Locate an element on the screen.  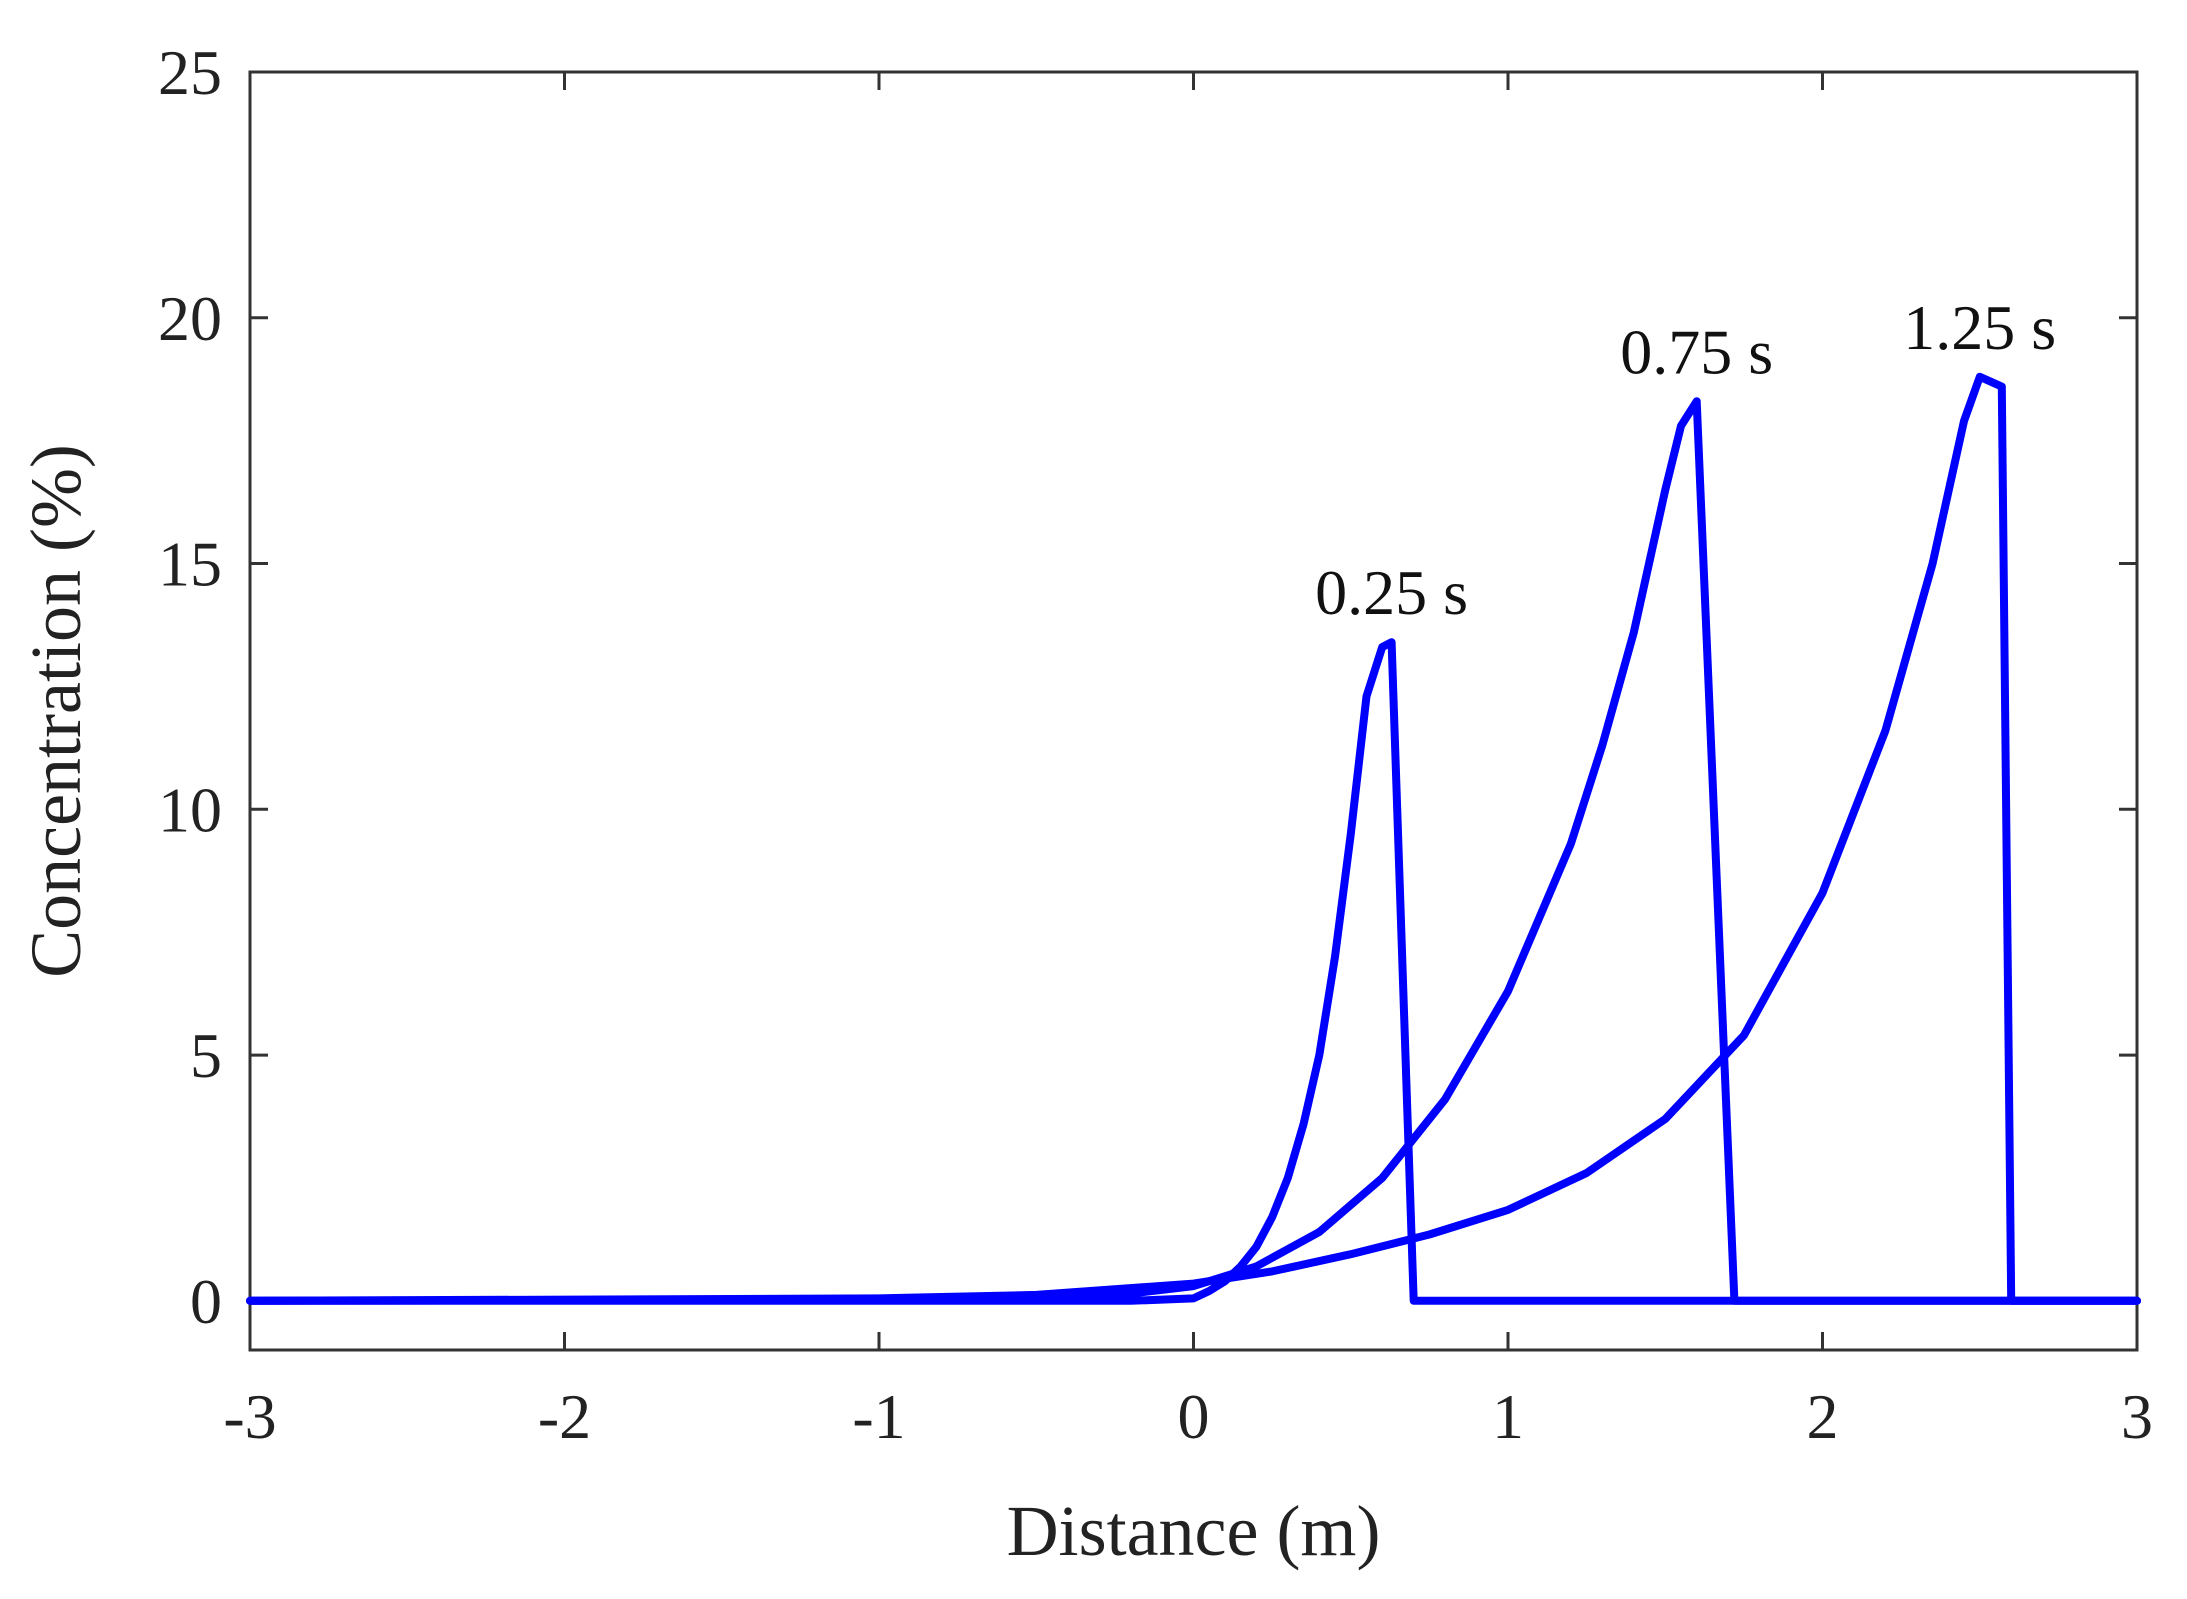
annotation-layer: 0.25 s 0.75 s 1.25 s is located at coordinates (1685, 460).